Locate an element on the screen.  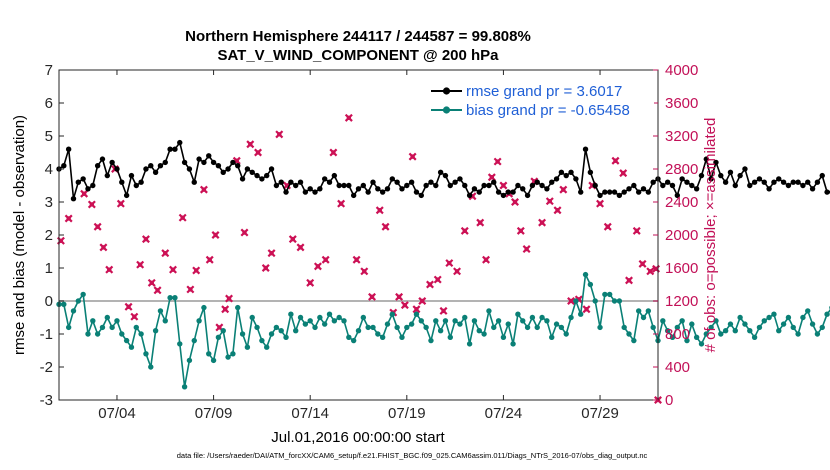
y-left-tick-label: -2 is located at coordinates (46, 367).